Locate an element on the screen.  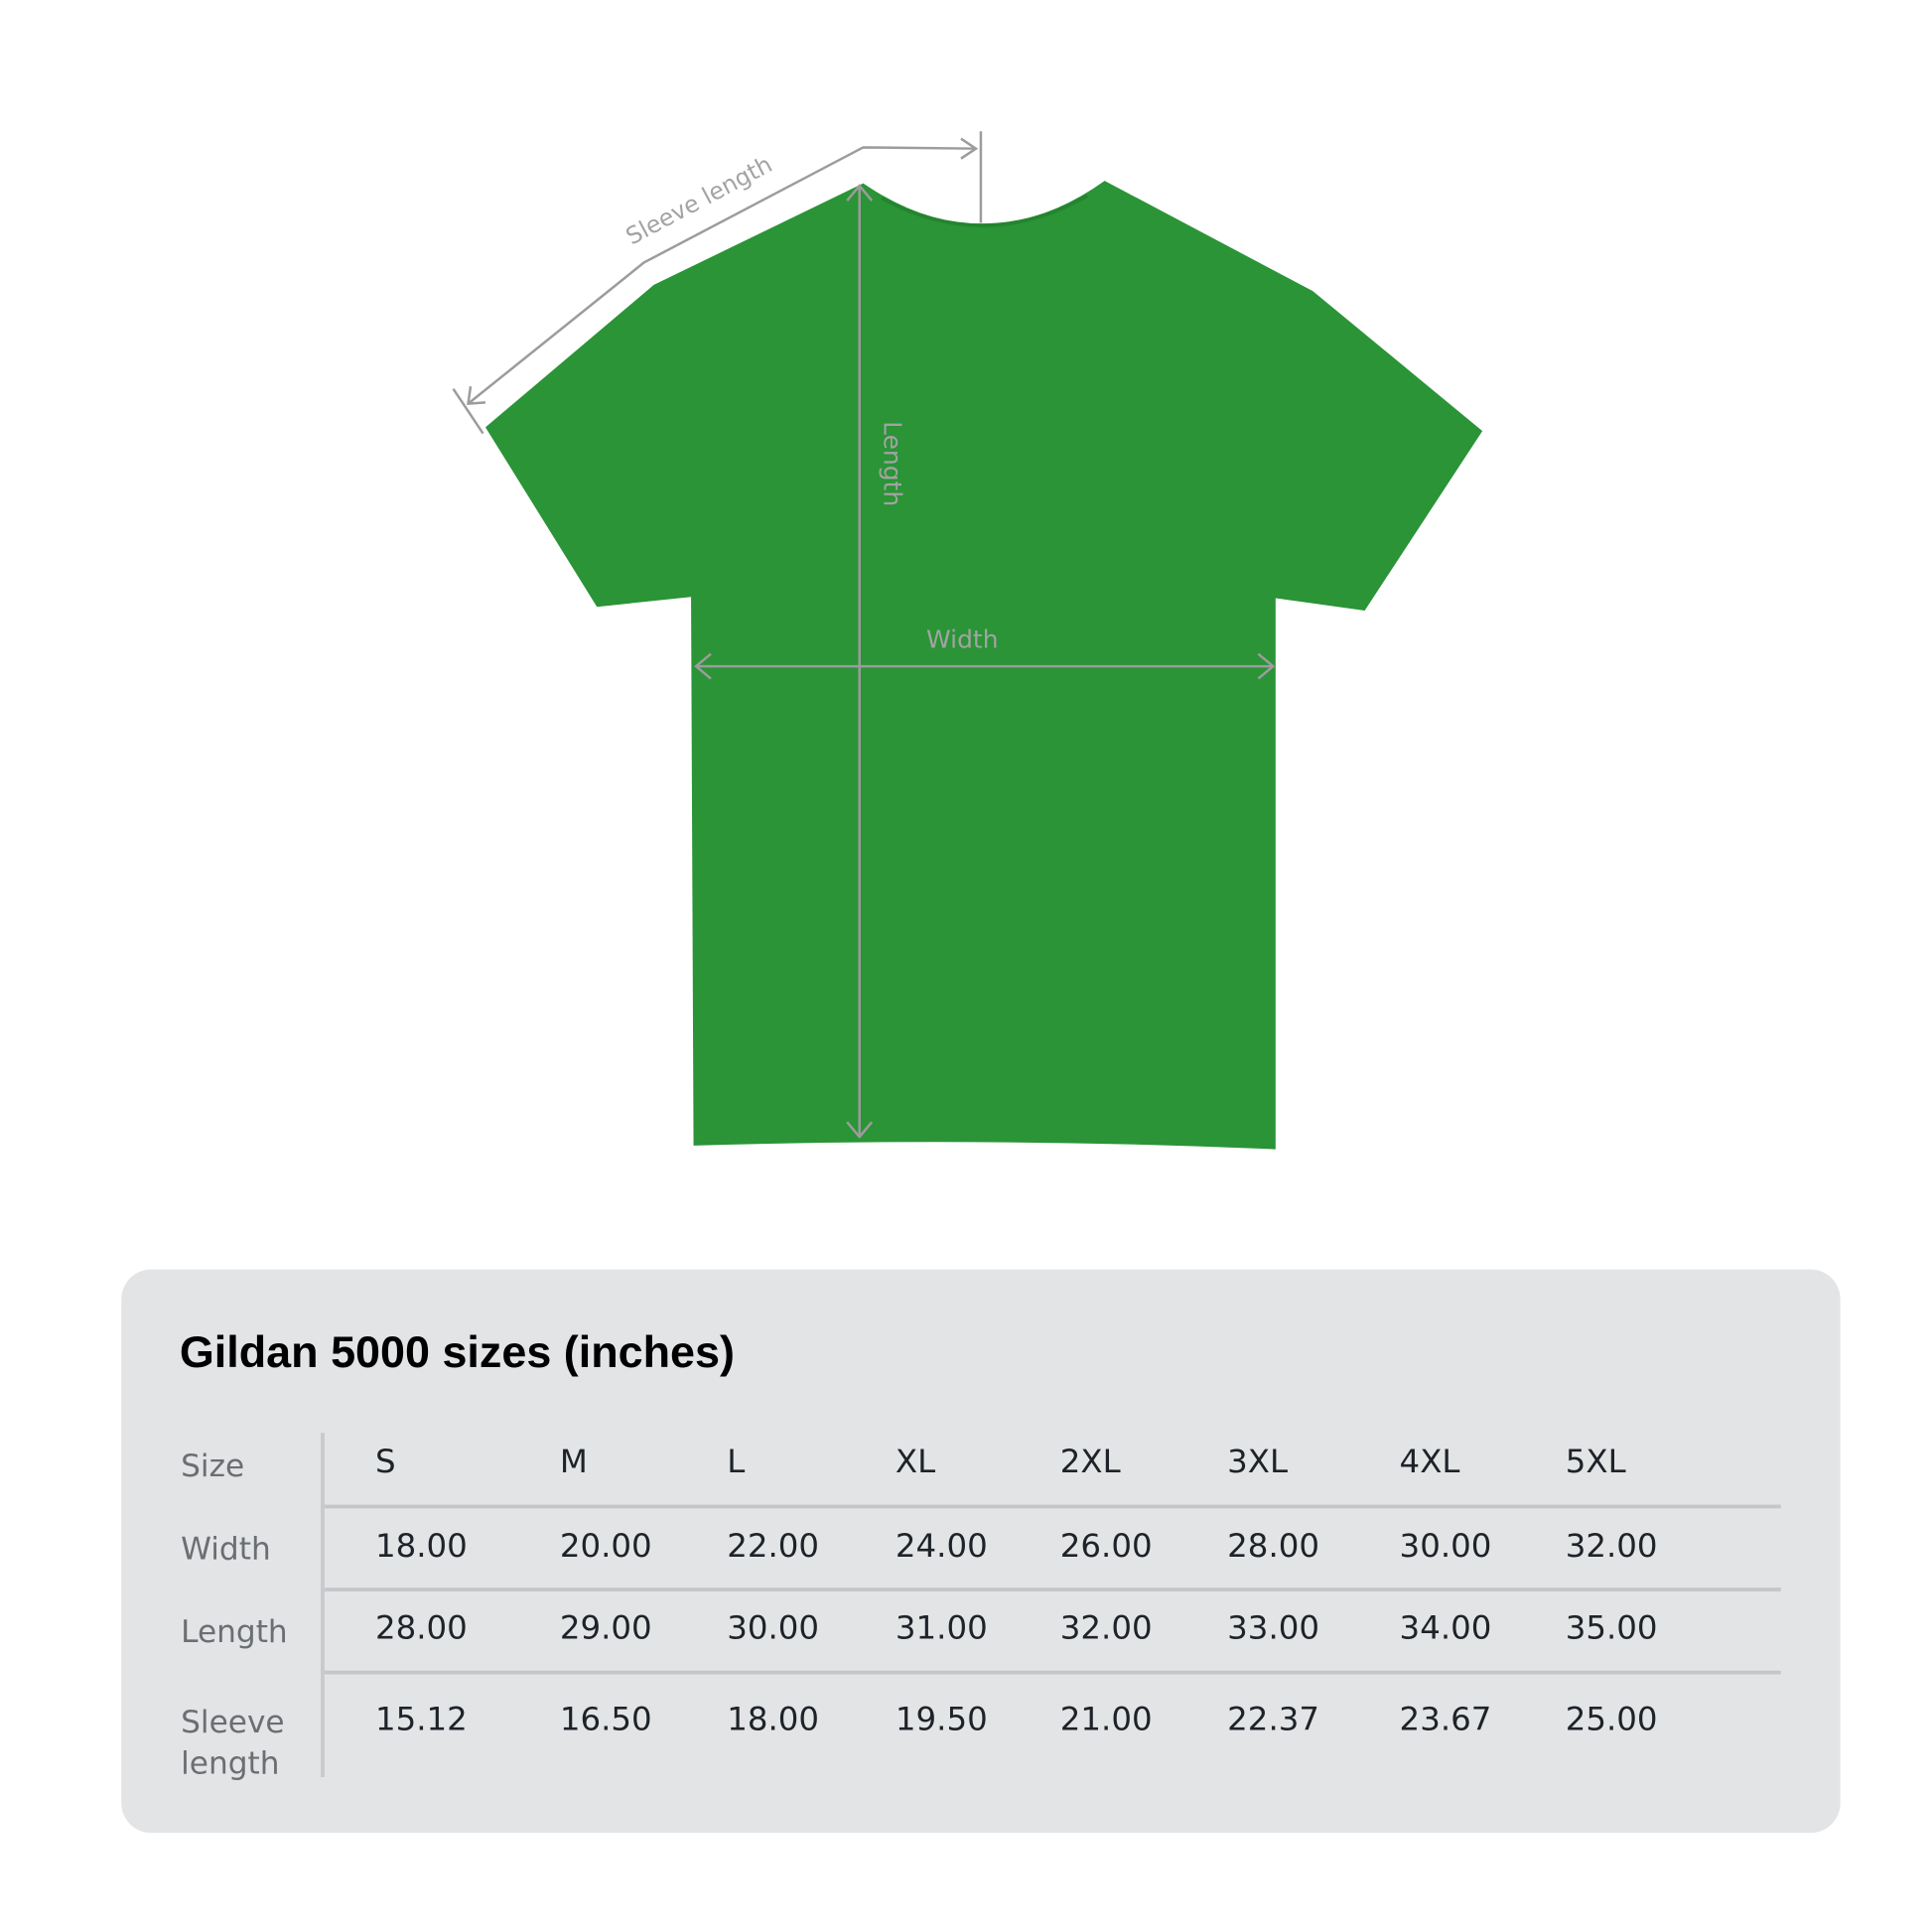
table-cell: 33.00 is located at coordinates (1273, 1629).